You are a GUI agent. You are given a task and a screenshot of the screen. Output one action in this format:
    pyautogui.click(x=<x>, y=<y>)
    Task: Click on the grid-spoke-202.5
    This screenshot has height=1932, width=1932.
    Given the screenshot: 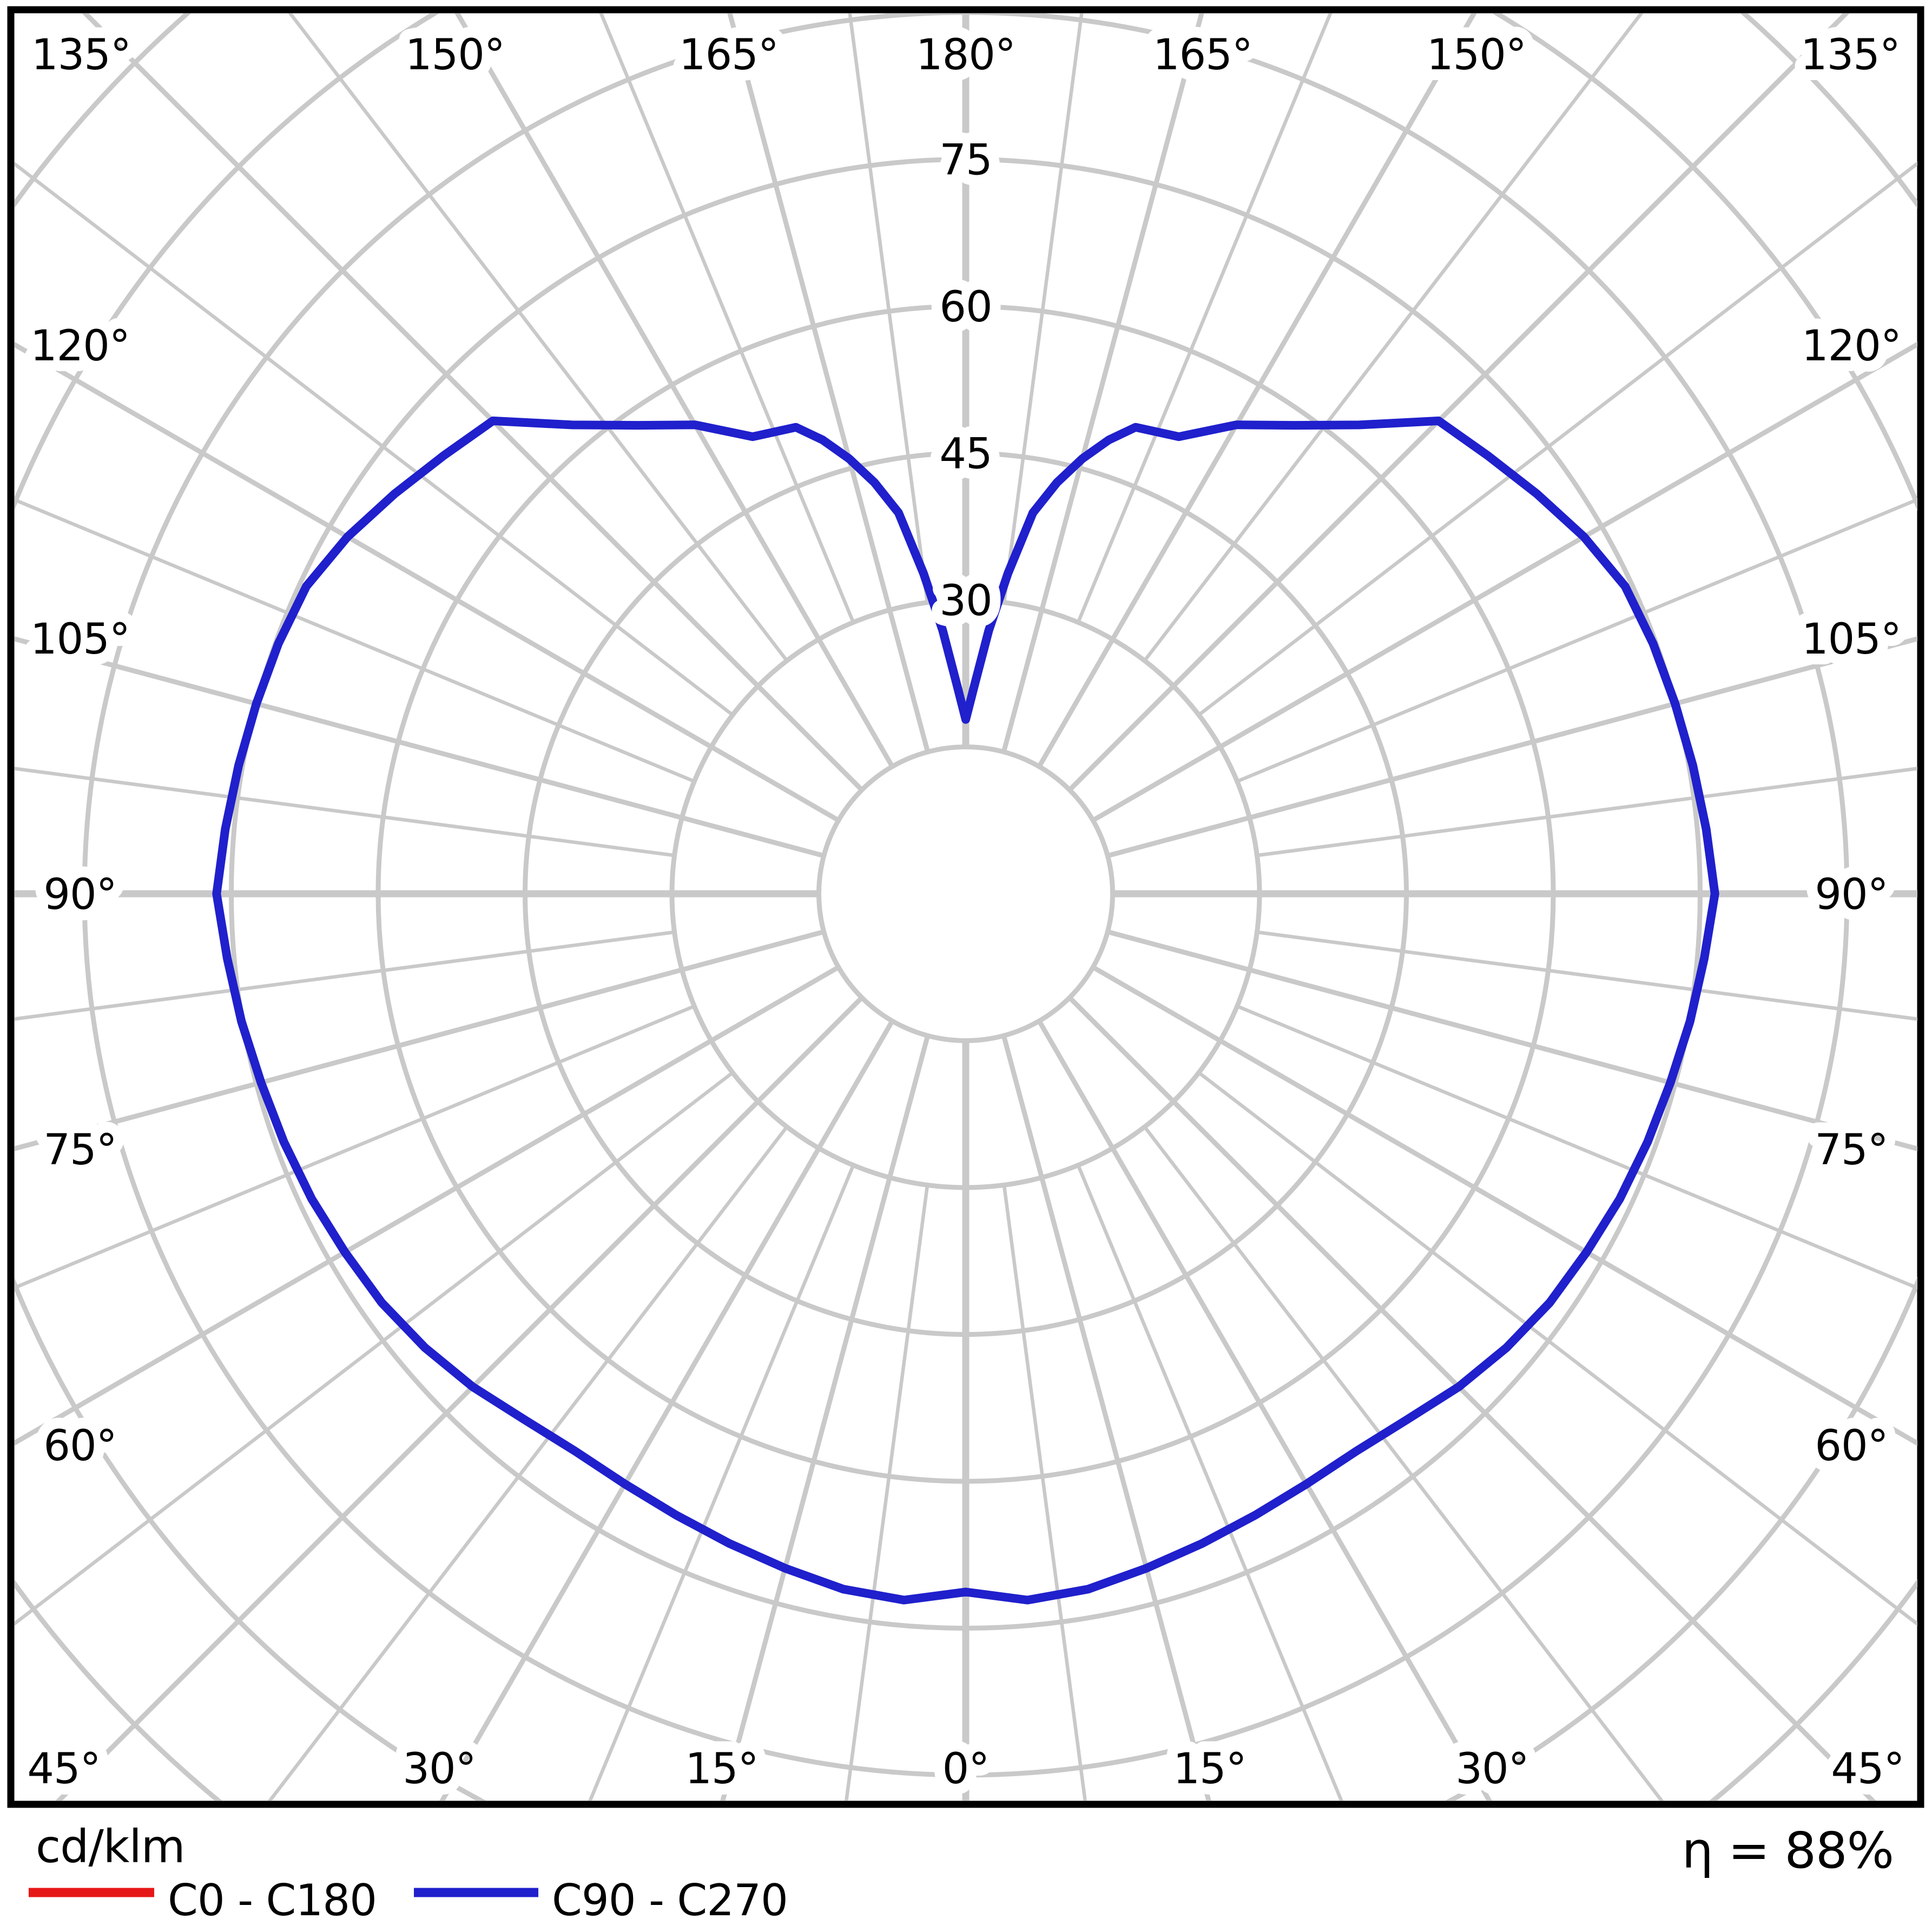 What is the action you would take?
    pyautogui.click(x=727, y=318)
    